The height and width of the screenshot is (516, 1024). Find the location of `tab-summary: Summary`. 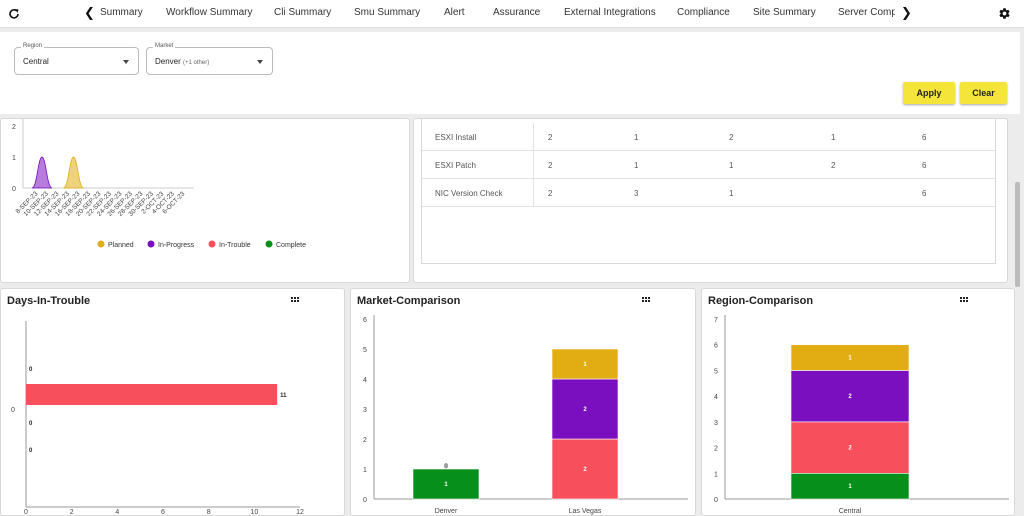

tab-summary: Summary is located at coordinates (121, 12).